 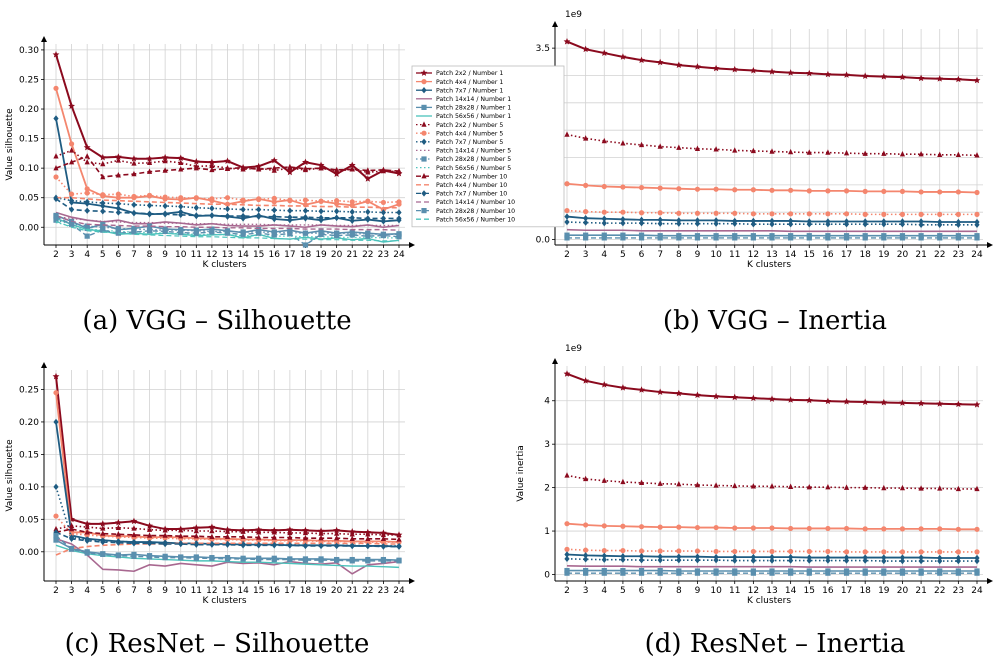 I want to click on x-tick-label: 12, so click(x=753, y=591).